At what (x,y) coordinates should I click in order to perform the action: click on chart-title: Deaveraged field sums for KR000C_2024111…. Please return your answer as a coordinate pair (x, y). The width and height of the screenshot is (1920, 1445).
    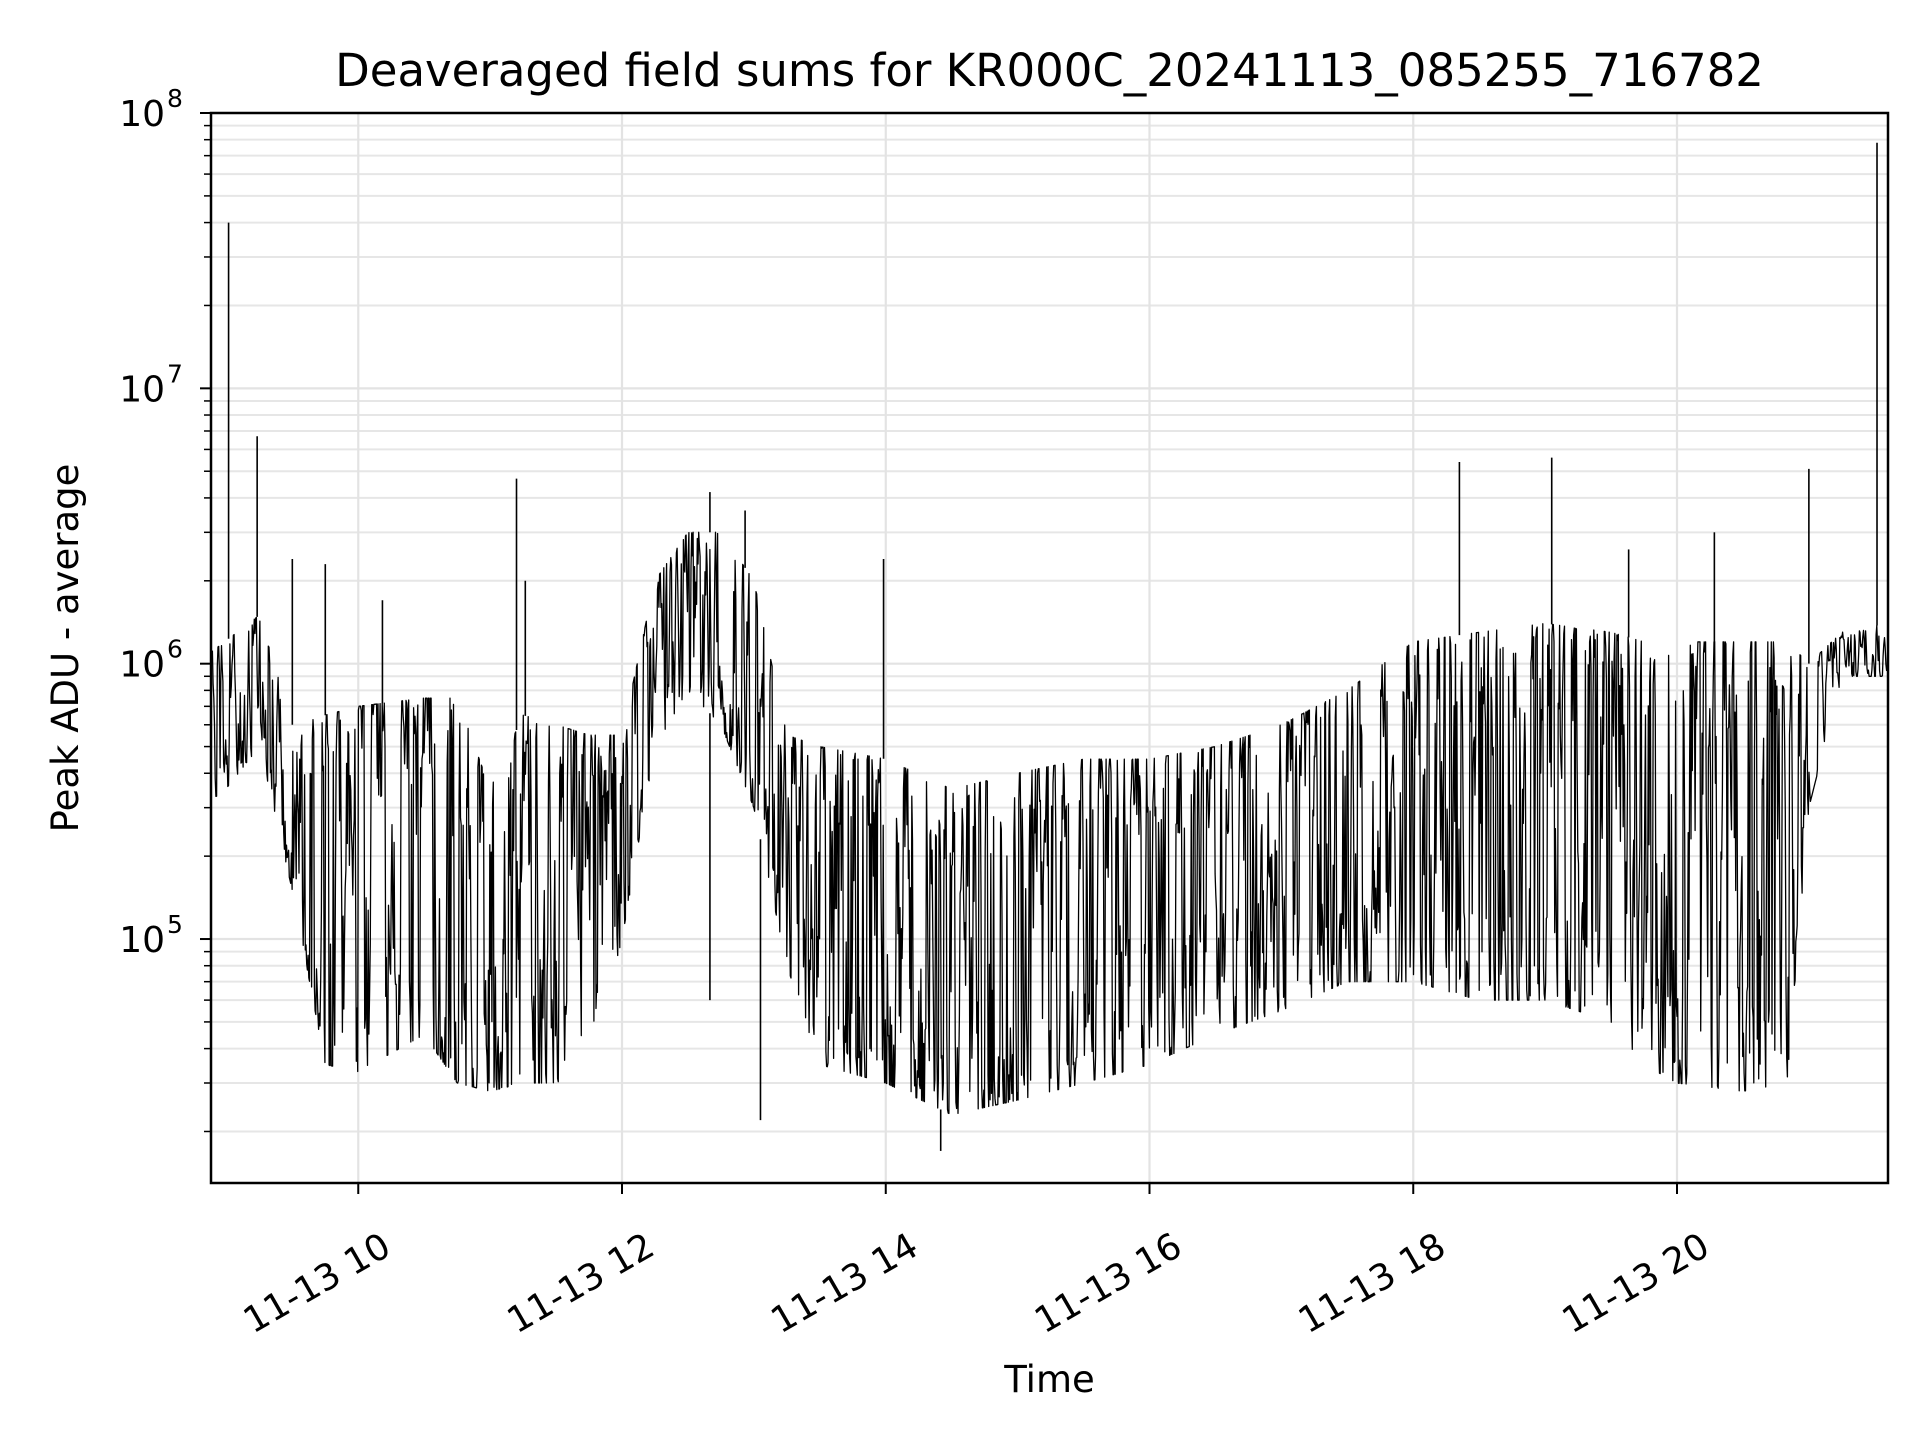
    Looking at the image, I should click on (1049, 70).